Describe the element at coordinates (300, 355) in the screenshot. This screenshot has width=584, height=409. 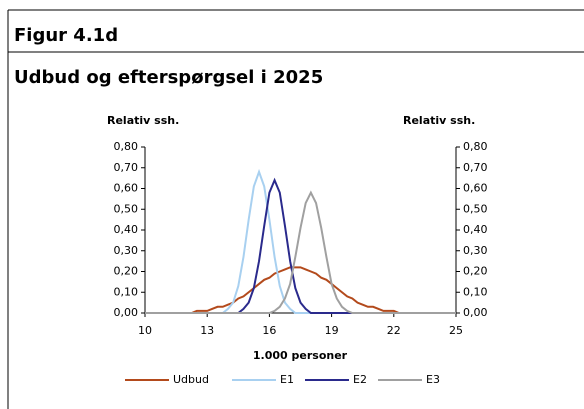
I see `x-axis-label: 1.000 personer` at that location.